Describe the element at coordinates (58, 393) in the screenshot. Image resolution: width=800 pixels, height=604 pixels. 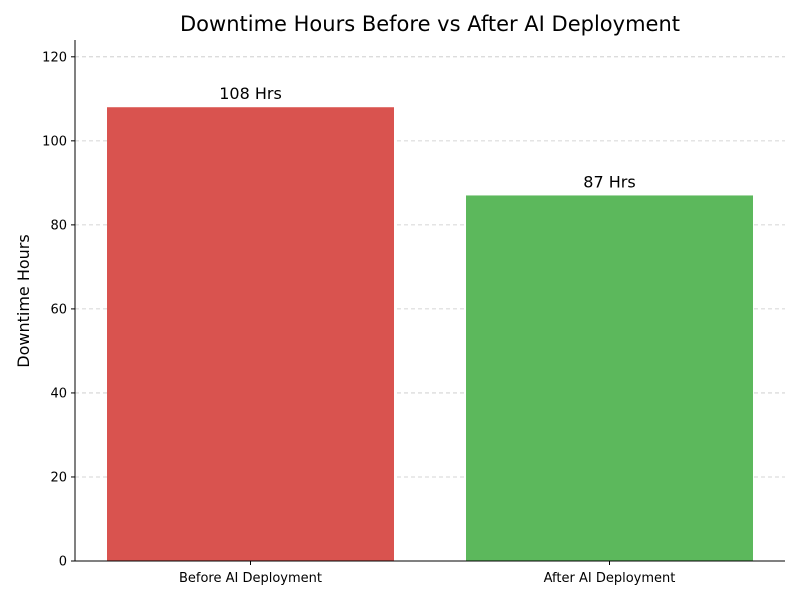
I see `y-tick-label: 40` at that location.